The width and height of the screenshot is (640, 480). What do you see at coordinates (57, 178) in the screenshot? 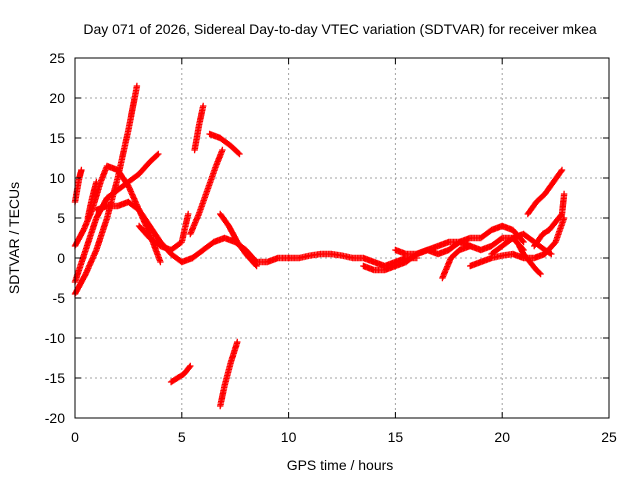
I see `y-tick-label: 10` at bounding box center [57, 178].